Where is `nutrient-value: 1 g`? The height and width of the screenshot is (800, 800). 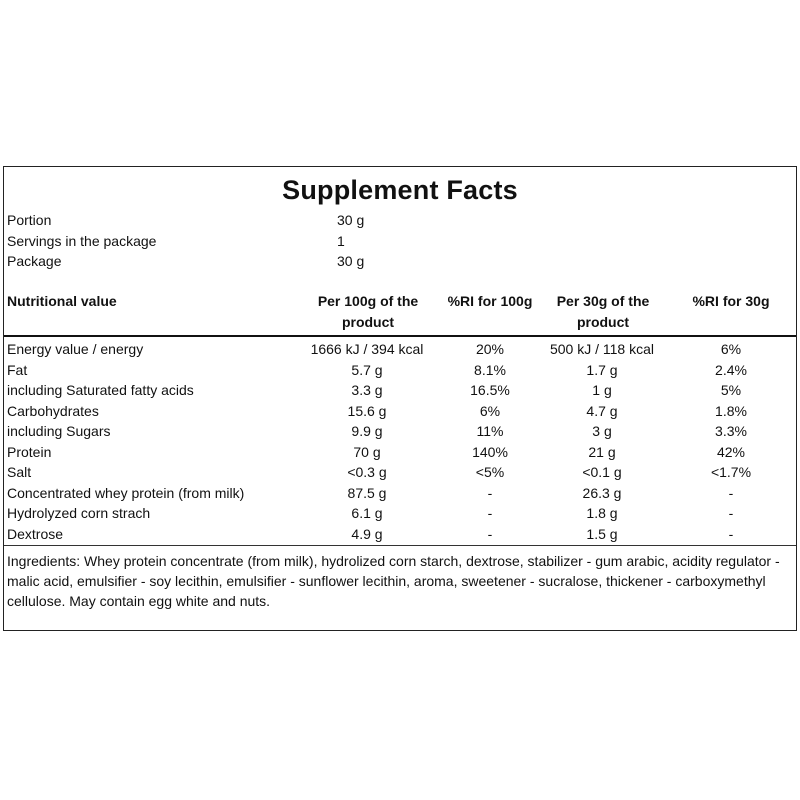 nutrient-value: 1 g is located at coordinates (602, 390).